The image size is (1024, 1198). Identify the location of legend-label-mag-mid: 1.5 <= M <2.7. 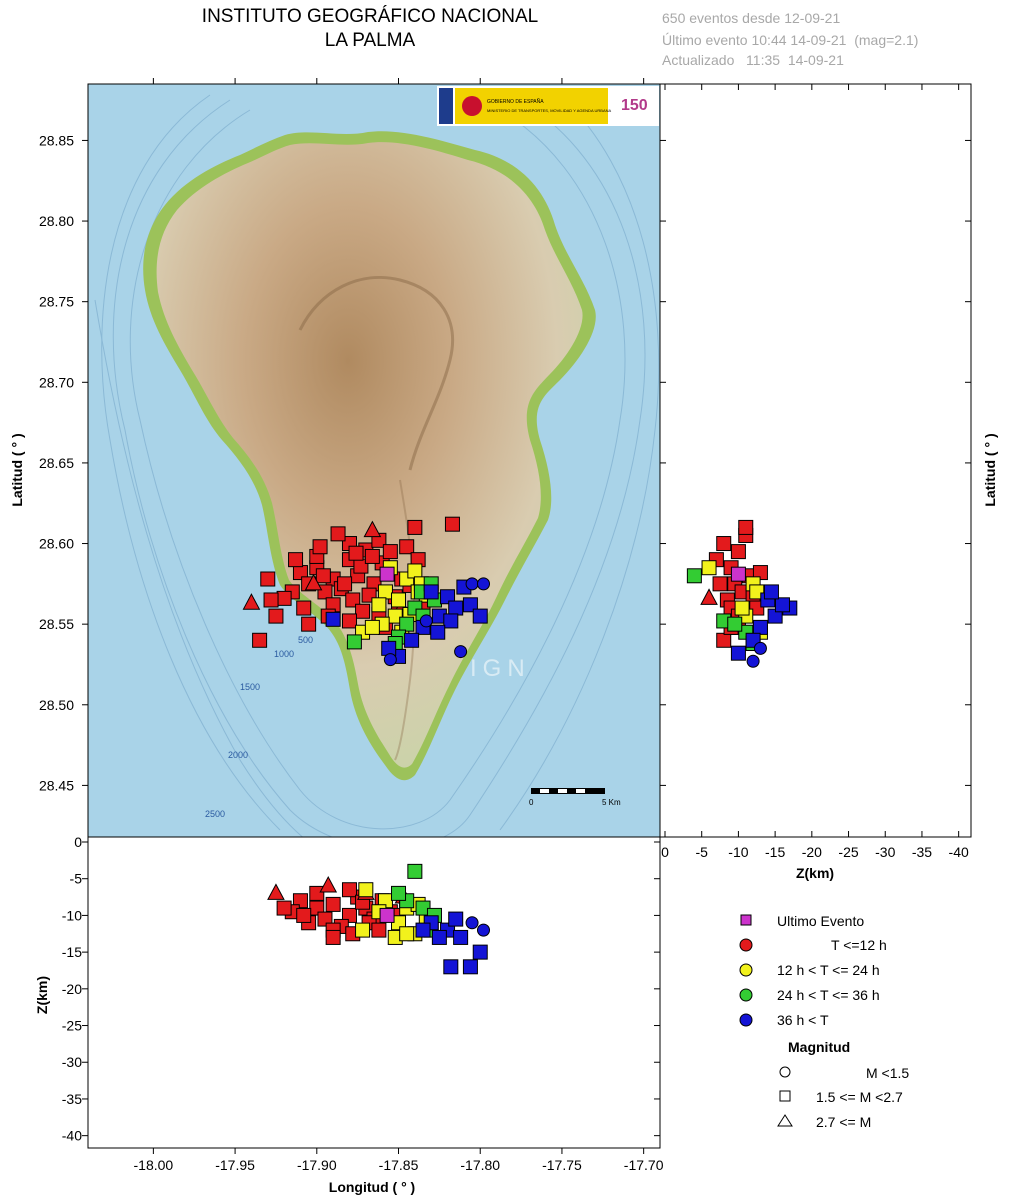
(859, 1097).